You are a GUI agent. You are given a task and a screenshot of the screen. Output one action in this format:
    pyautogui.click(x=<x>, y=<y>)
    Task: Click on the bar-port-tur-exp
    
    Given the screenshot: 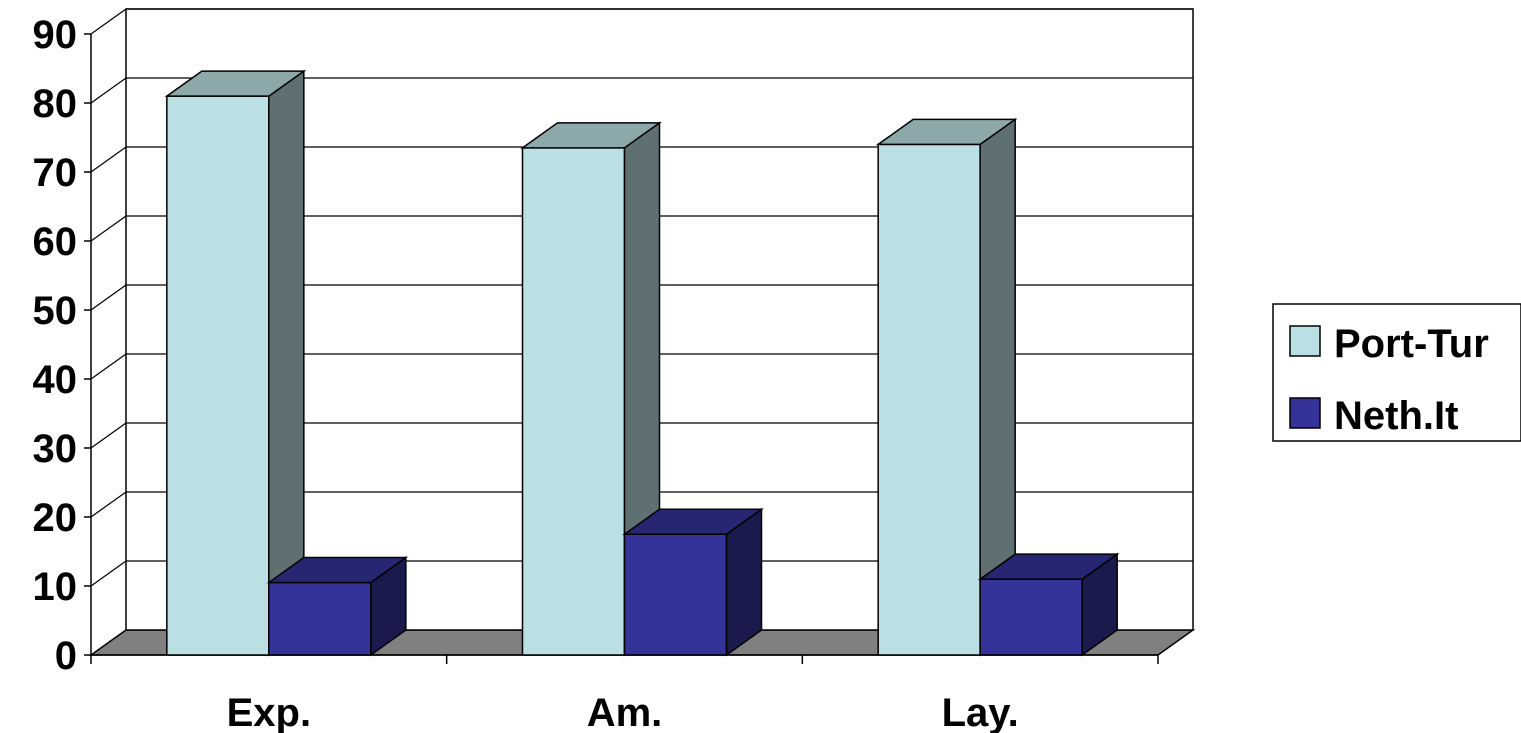 What is the action you would take?
    pyautogui.click(x=235, y=363)
    